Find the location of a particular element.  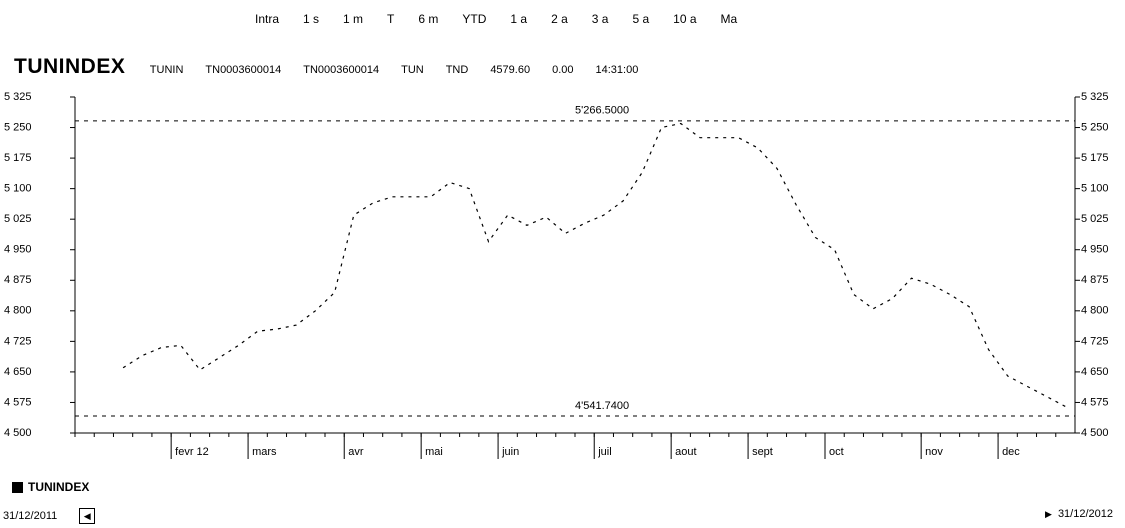

start-date: 31/12/2011 is located at coordinates (30, 516).